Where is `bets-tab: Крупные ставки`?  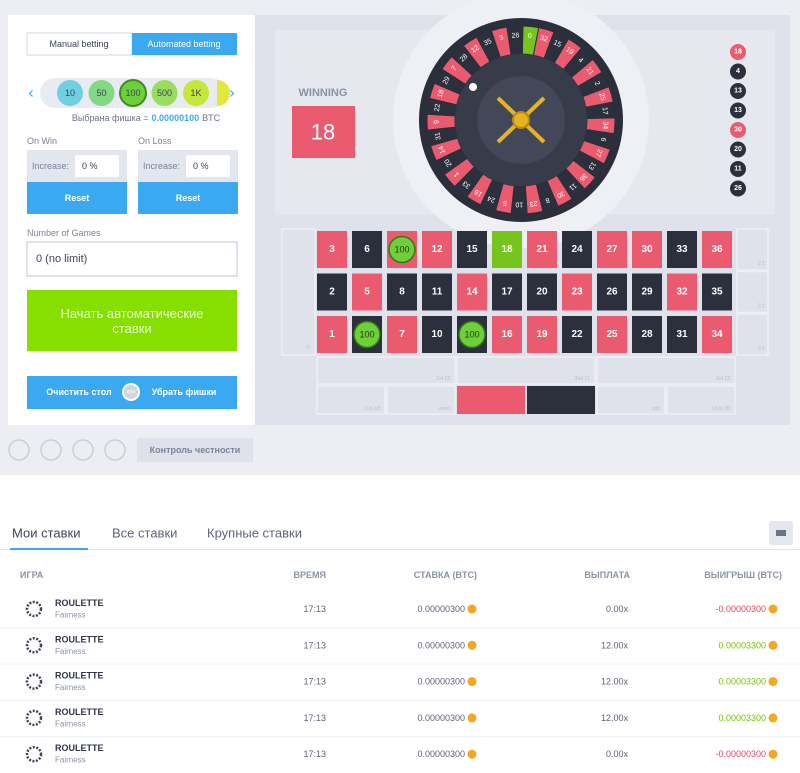
bets-tab: Крупные ставки is located at coordinates (254, 533).